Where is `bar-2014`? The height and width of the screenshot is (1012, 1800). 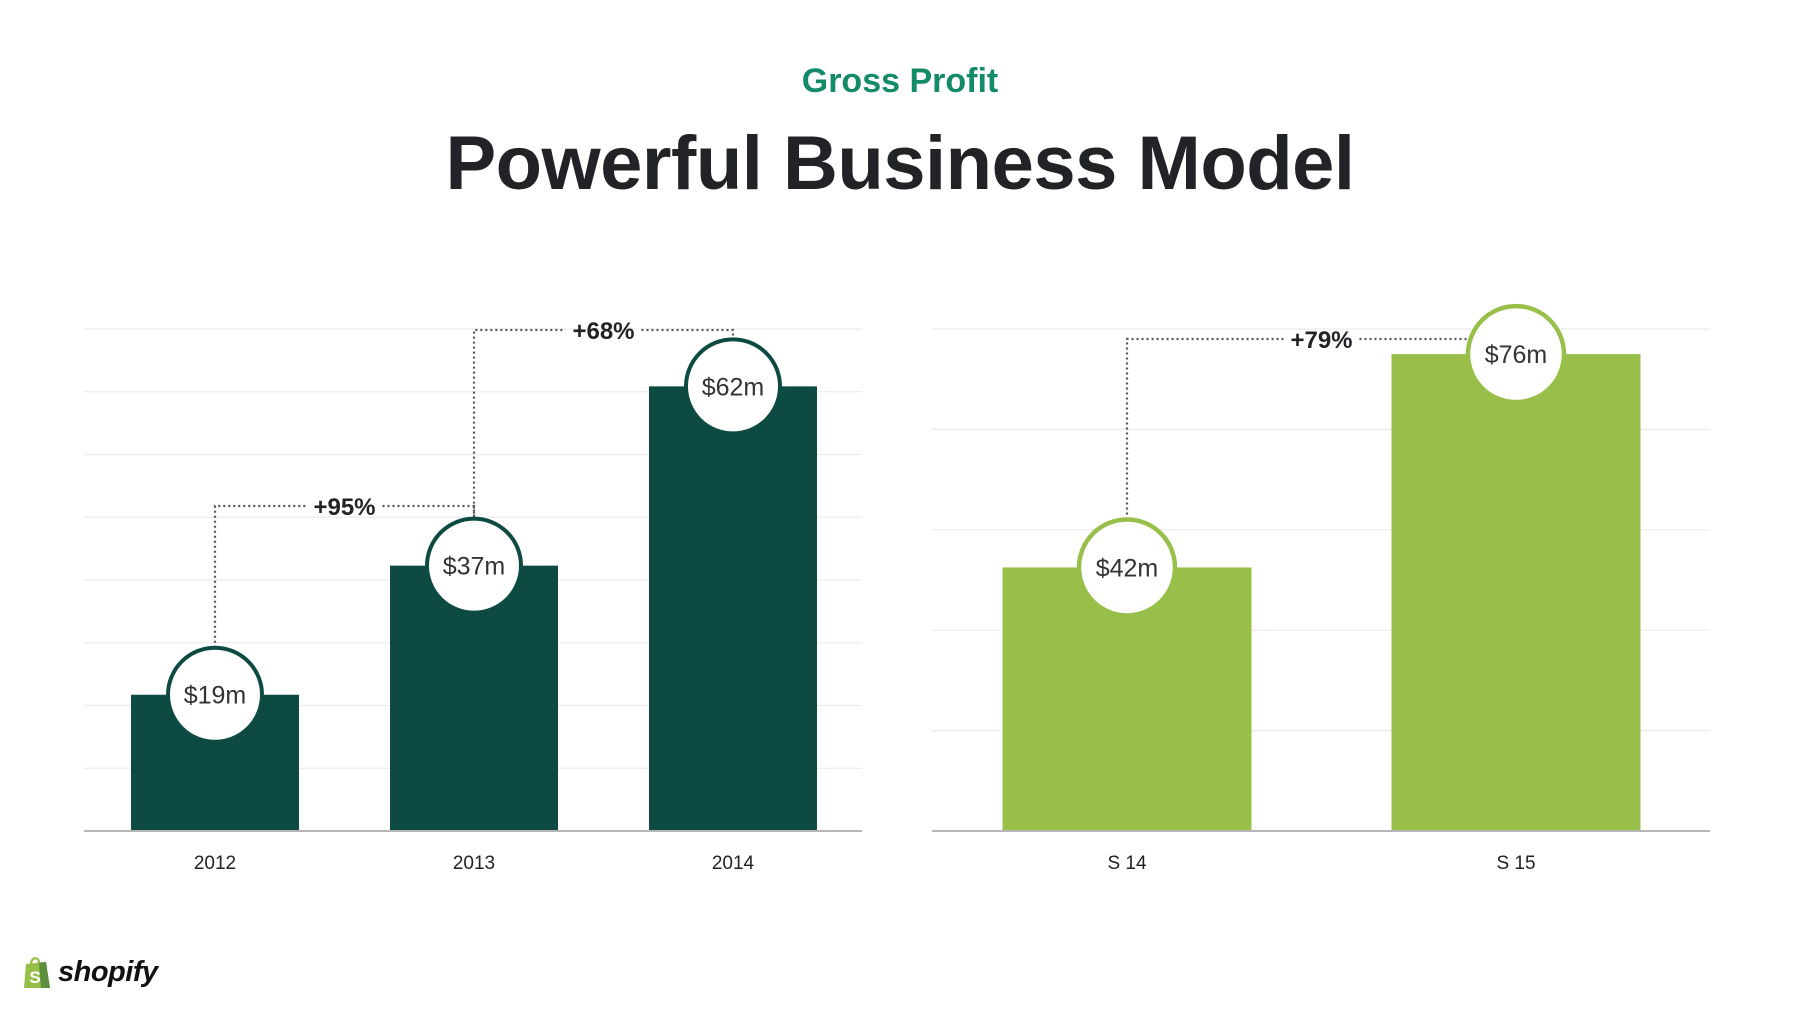
bar-2014 is located at coordinates (733, 608).